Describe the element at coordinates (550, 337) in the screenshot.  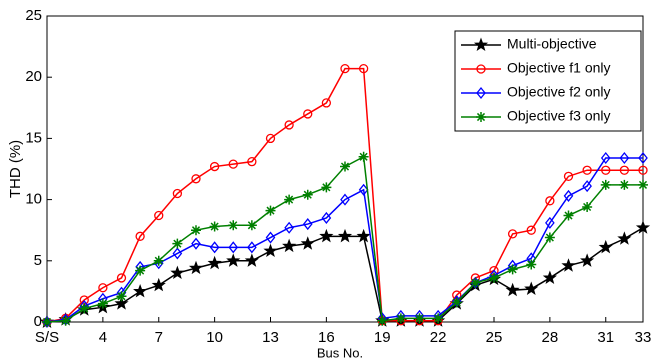
I see `x-tick-label: 28` at that location.